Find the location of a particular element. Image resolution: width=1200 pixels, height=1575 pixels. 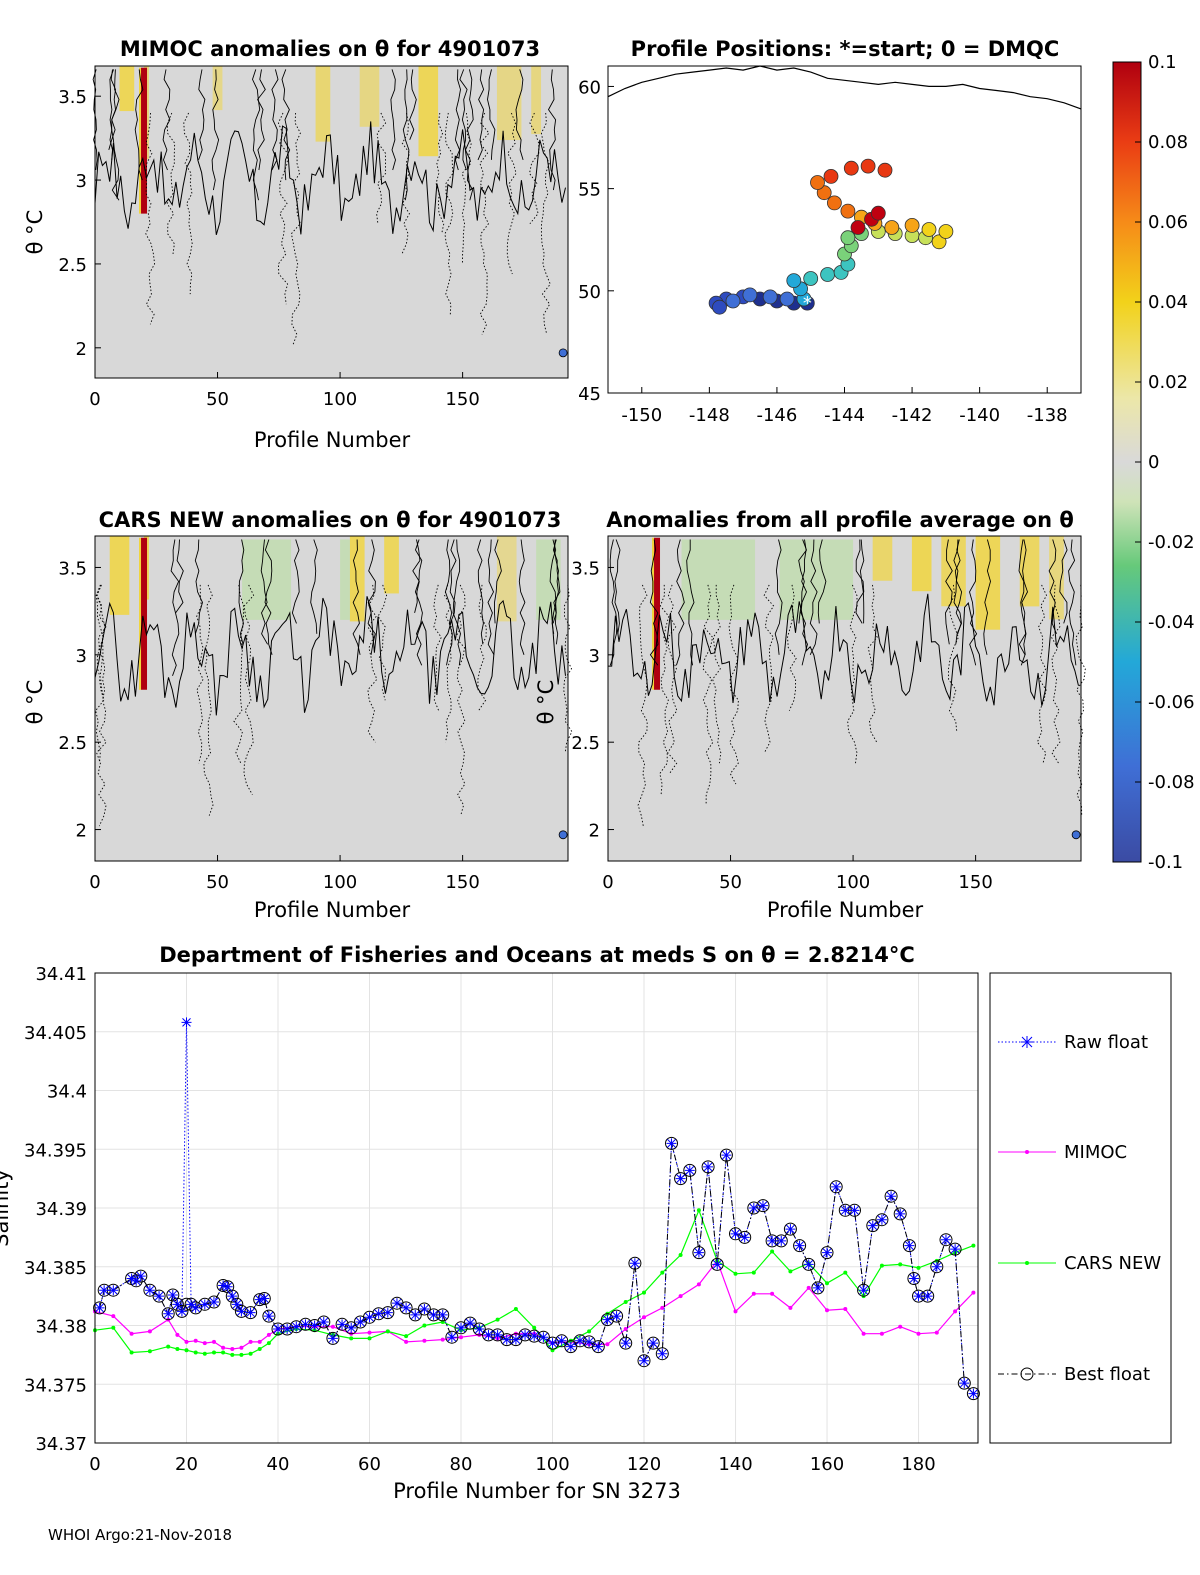

x-tick-label: -148 is located at coordinates (709, 415).